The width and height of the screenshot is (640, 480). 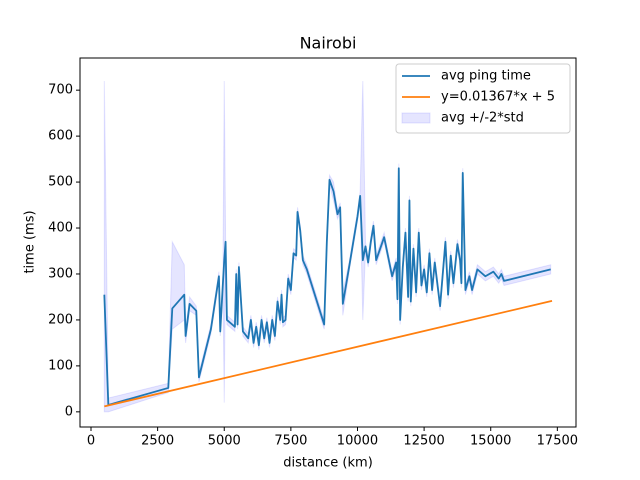 What do you see at coordinates (91, 441) in the screenshot?
I see `x-tick-label: 0` at bounding box center [91, 441].